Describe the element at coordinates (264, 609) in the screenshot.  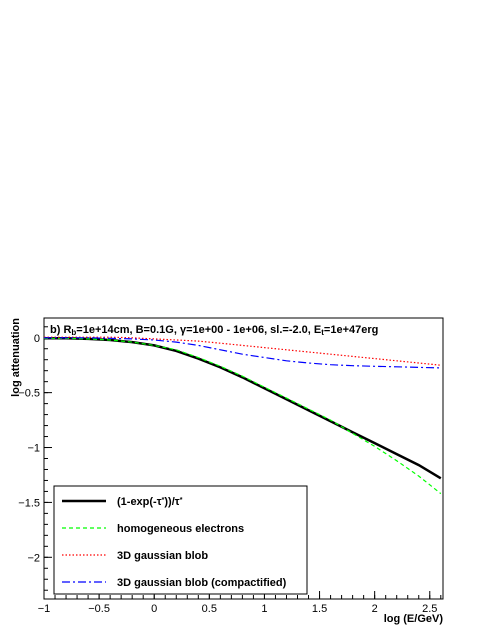
I see `x-tick-label: 1` at that location.